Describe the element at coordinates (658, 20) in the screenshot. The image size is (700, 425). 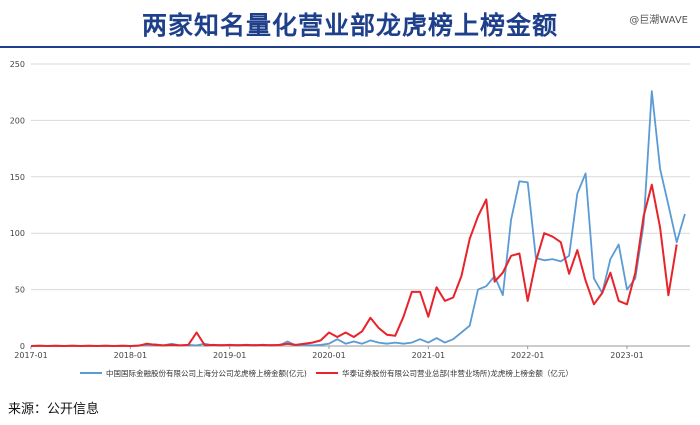
I see `watermark: @巨潮WAVE` at that location.